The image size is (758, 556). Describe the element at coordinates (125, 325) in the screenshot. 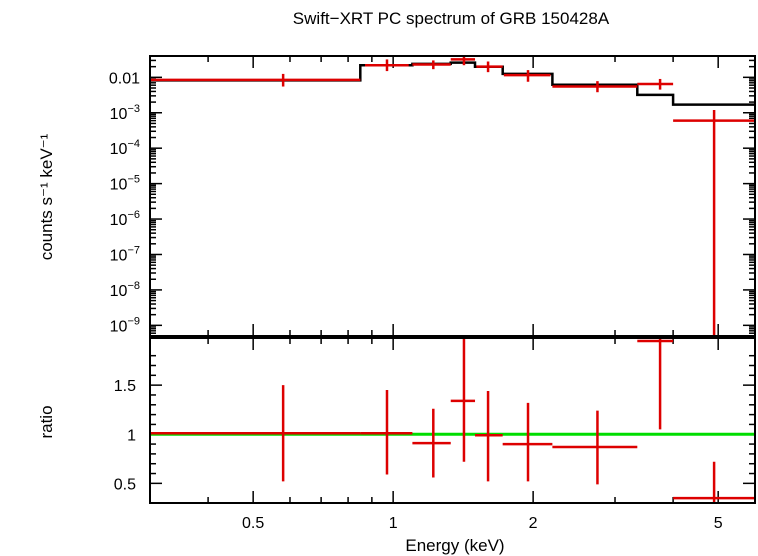

I see `top-y-tick-label: 10⁻⁹` at that location.